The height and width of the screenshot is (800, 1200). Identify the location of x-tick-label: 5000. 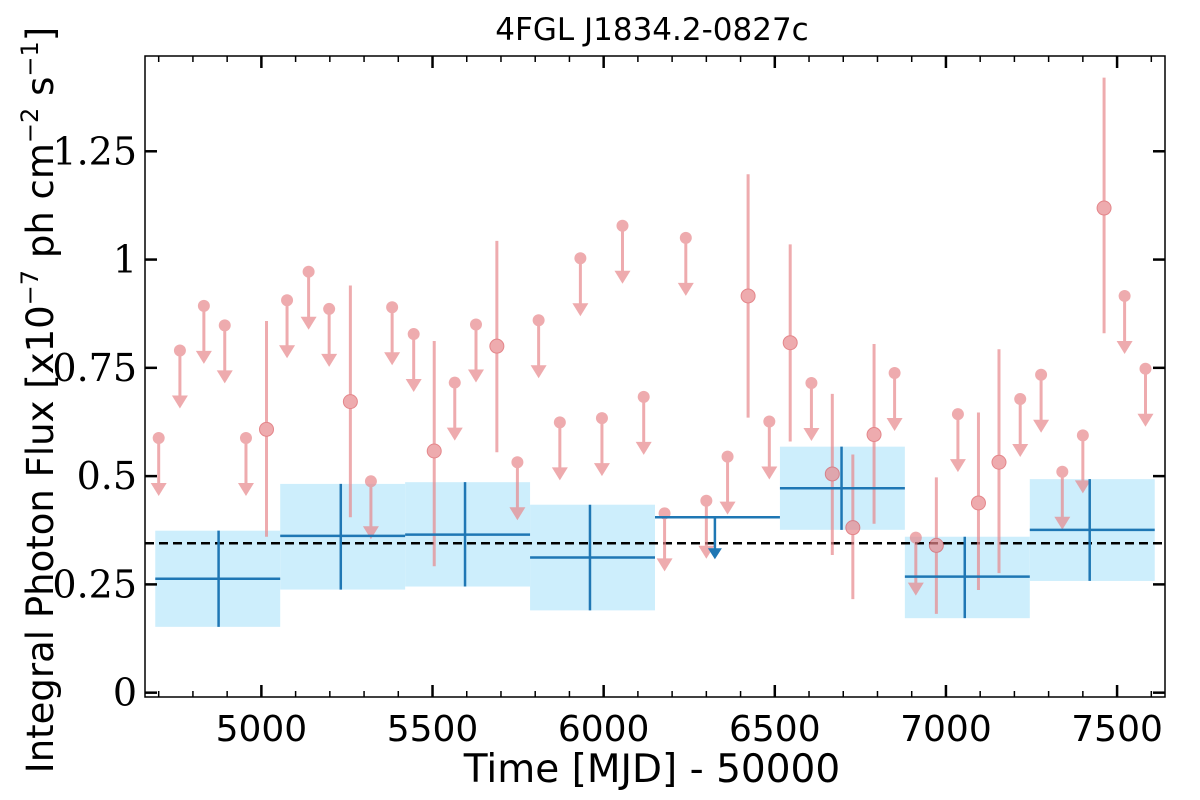
(262, 729).